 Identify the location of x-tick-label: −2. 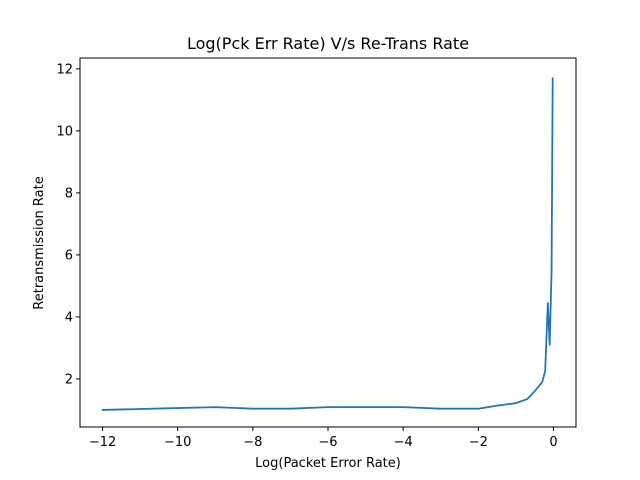
(478, 442).